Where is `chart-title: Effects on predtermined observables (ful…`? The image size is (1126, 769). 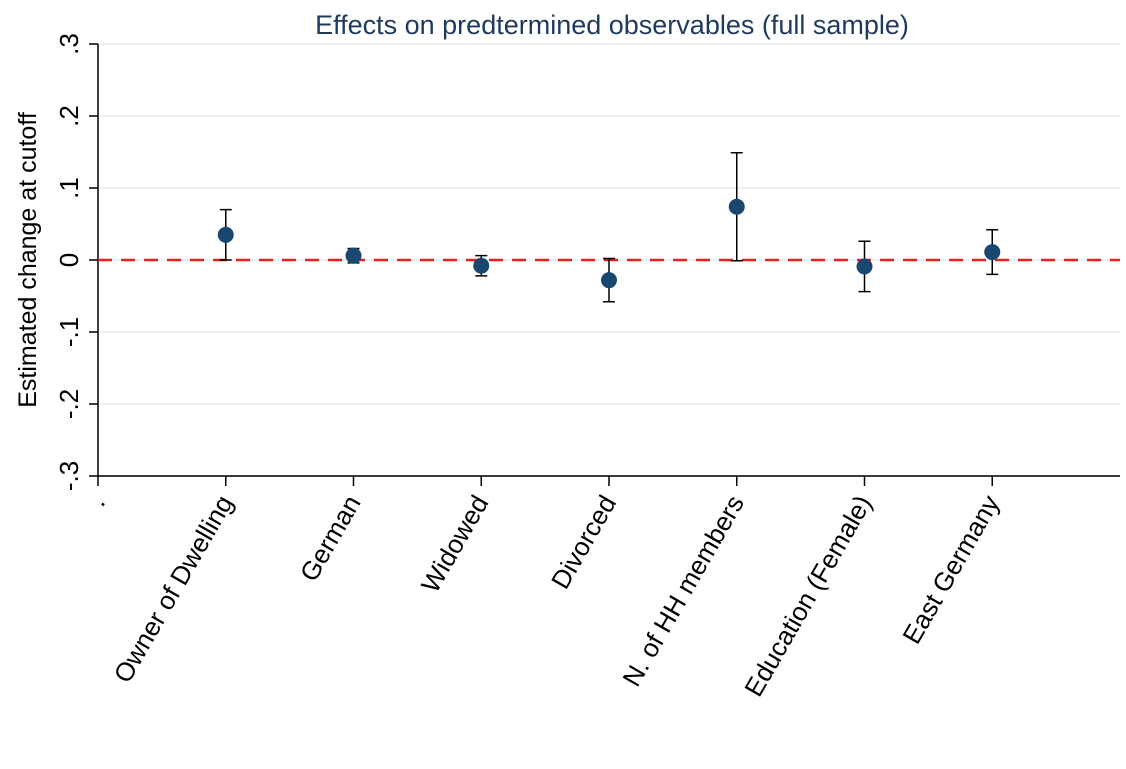 chart-title: Effects on predtermined observables (ful… is located at coordinates (612, 25).